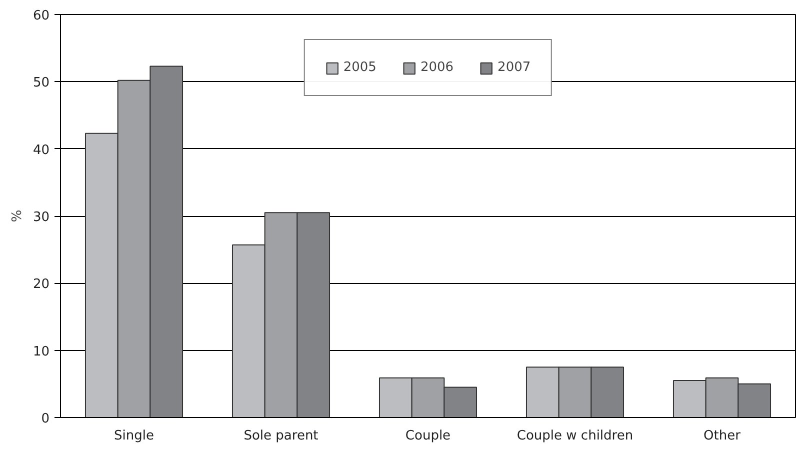 The width and height of the screenshot is (811, 462). What do you see at coordinates (41, 150) in the screenshot?
I see `y-tick-label: 40` at bounding box center [41, 150].